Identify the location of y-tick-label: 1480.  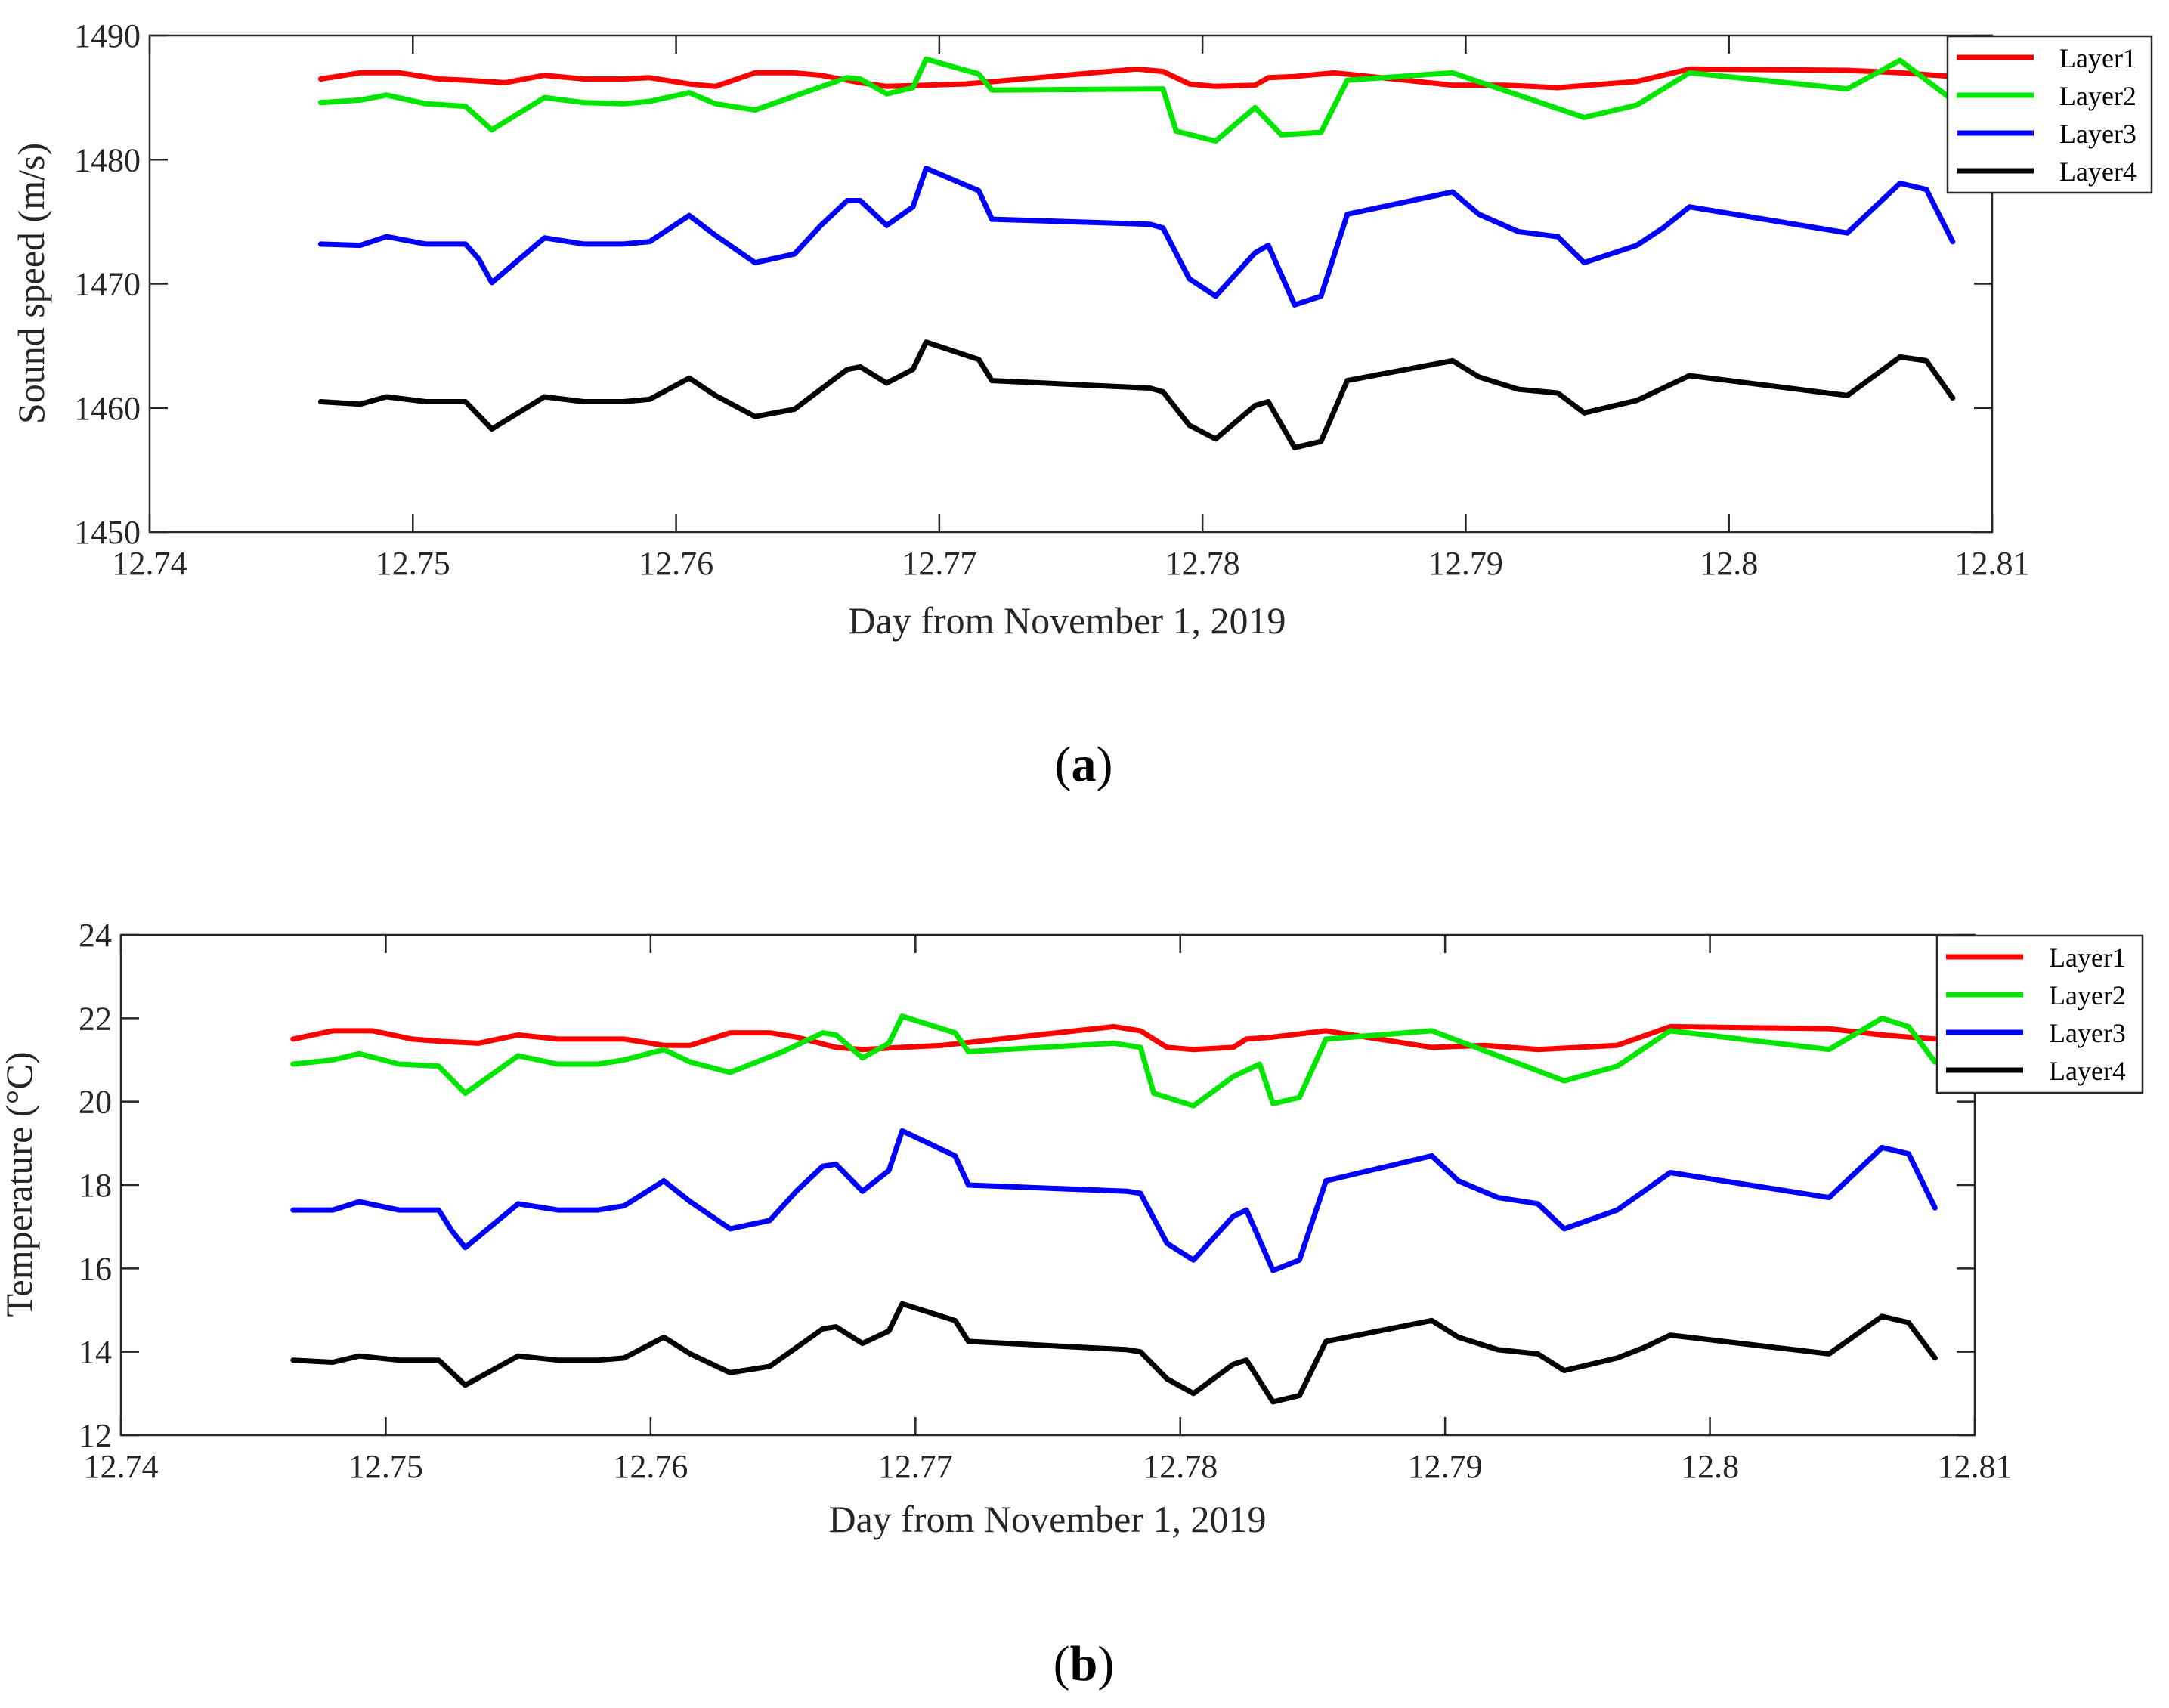
(107, 159).